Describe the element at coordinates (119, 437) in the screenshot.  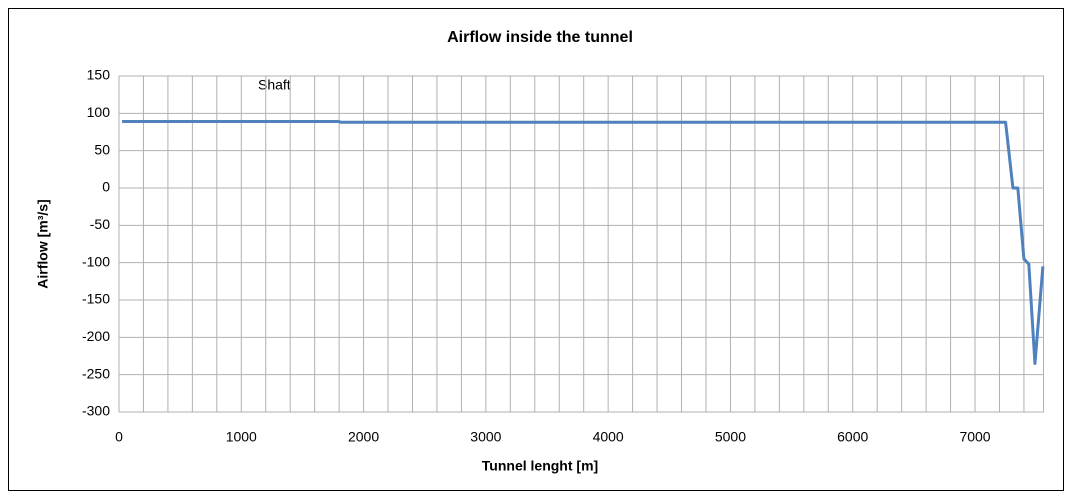
I see `x-tick-label: 0` at that location.